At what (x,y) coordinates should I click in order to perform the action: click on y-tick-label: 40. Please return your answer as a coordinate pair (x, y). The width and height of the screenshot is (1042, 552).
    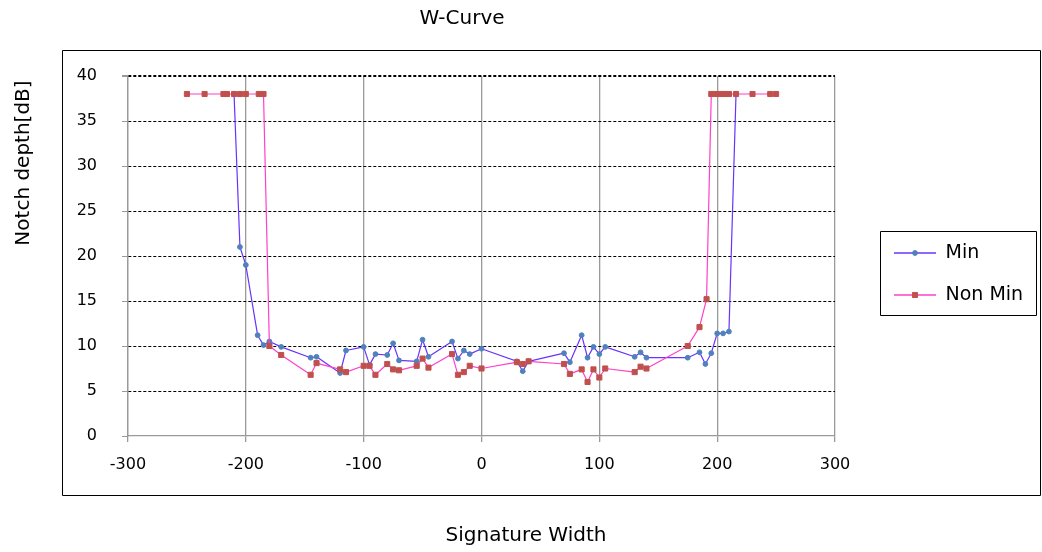
    Looking at the image, I should click on (86, 75).